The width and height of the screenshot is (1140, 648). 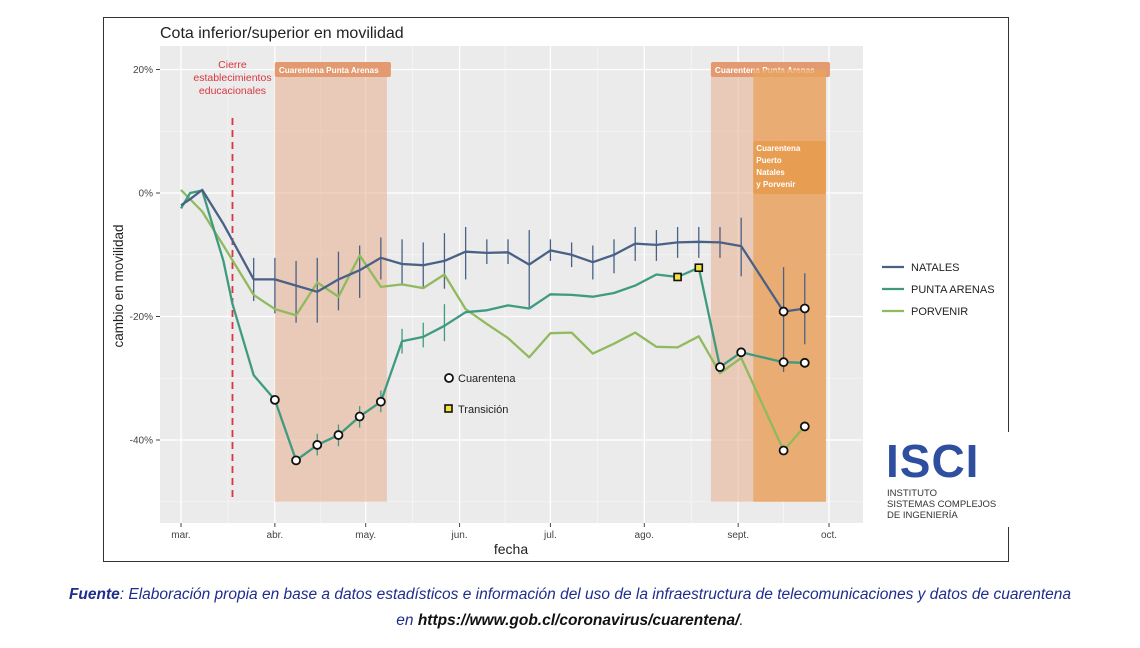 What do you see at coordinates (778, 148) in the screenshot?
I see `quarantine-label-line: Cuarentena` at bounding box center [778, 148].